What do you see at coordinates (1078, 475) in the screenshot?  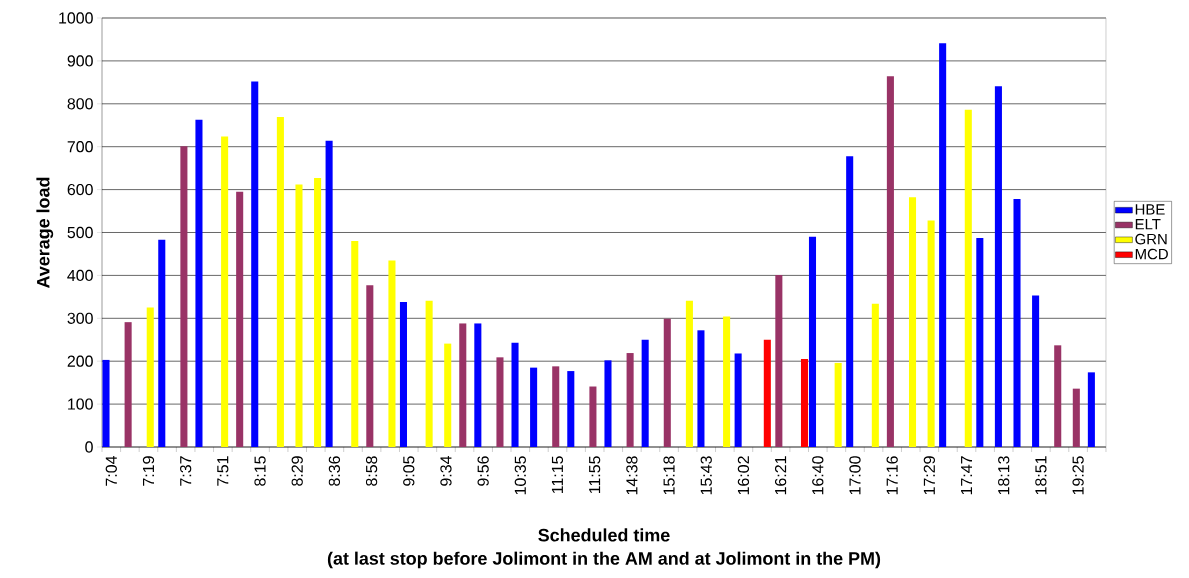 I see `x-tick-label: 19:25` at bounding box center [1078, 475].